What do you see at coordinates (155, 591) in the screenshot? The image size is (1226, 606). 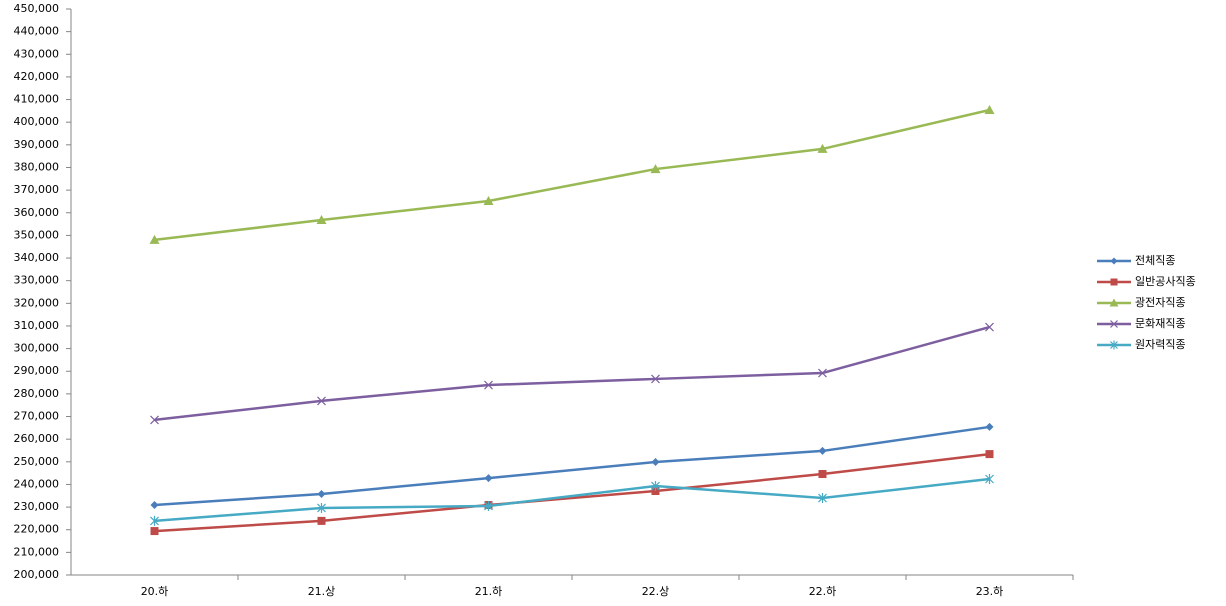 I see `x-tick-label: 20.하` at bounding box center [155, 591].